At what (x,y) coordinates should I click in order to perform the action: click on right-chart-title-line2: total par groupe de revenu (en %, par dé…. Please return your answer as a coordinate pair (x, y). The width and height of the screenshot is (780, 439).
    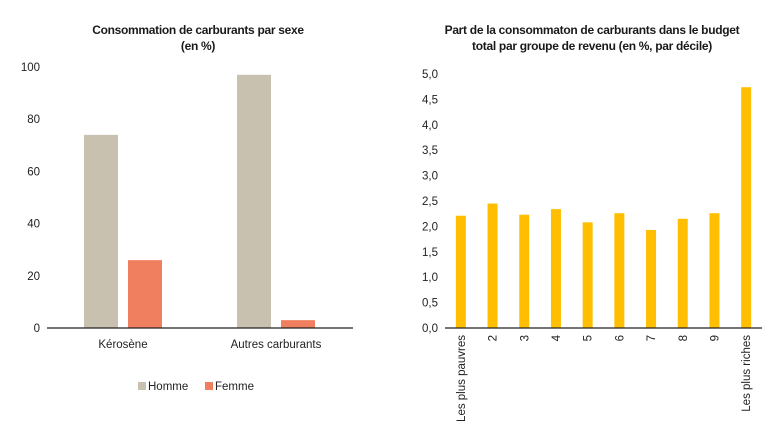
    Looking at the image, I should click on (592, 46).